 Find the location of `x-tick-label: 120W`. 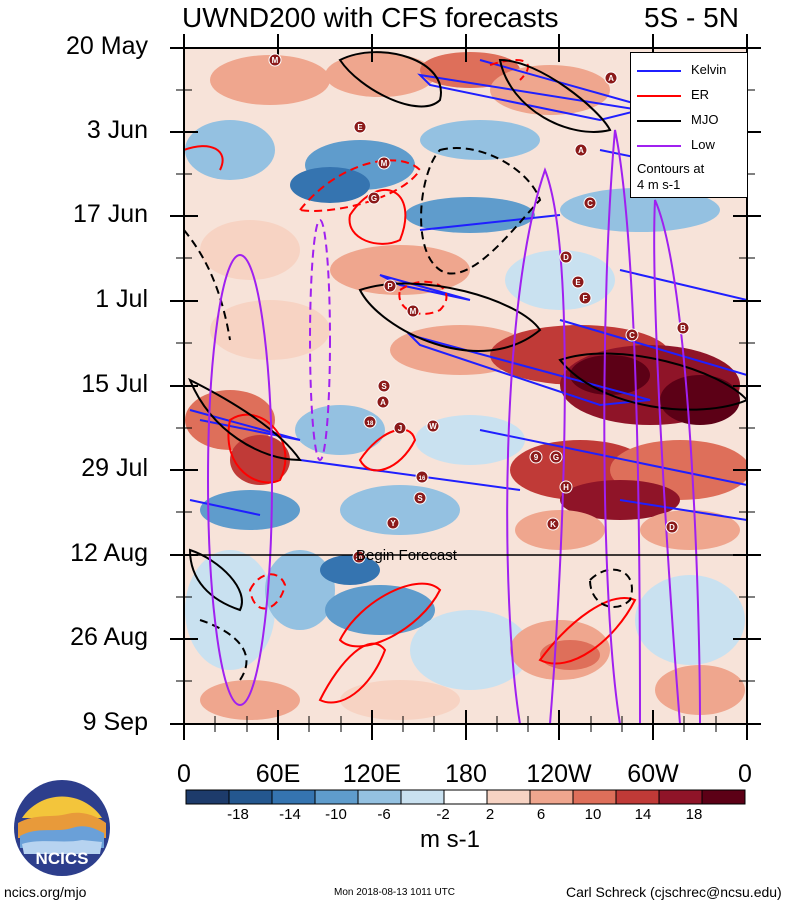

x-tick-label: 120W is located at coordinates (559, 774).